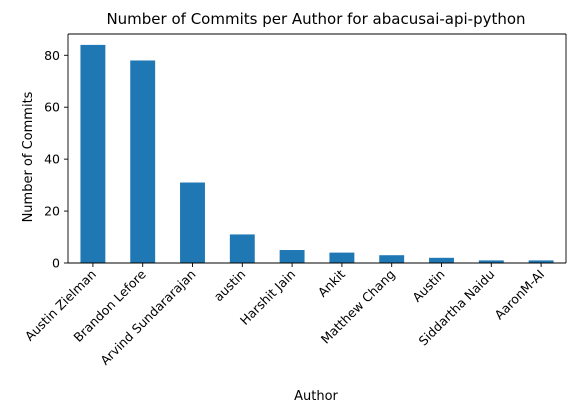 This screenshot has height=417, width=574. Describe the element at coordinates (52, 211) in the screenshot. I see `y-tick-label: 20` at that location.